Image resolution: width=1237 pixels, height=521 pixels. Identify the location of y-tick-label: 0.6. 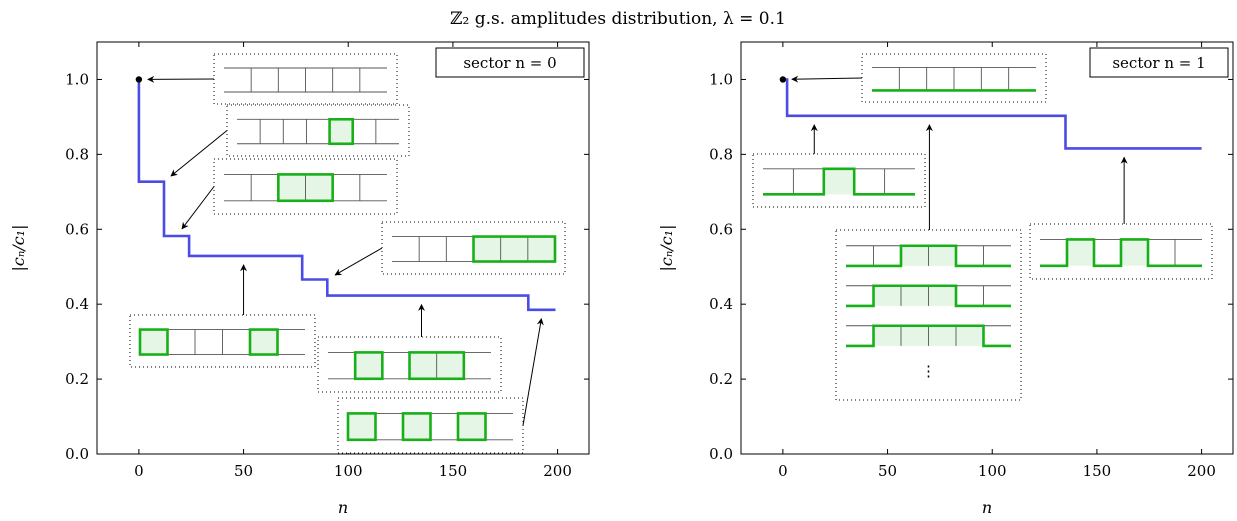
(77, 229).